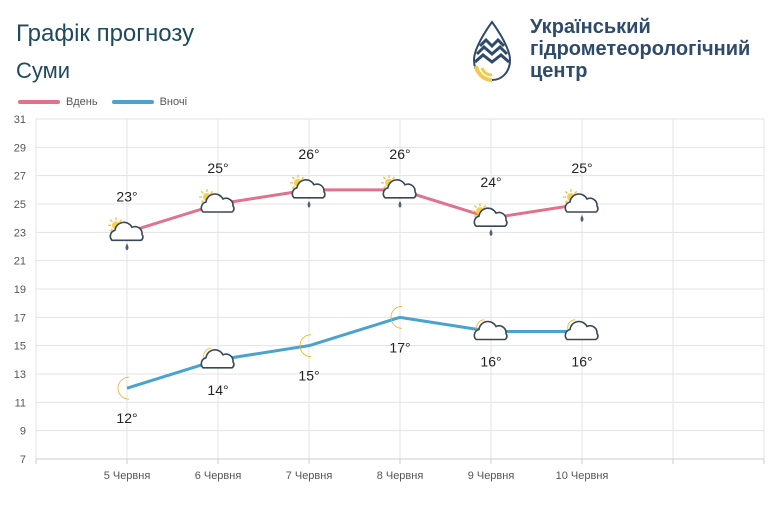 Image resolution: width=778 pixels, height=517 pixels. What do you see at coordinates (640, 49) in the screenshot?
I see `organization-name: Український гідрометеорологічний центр` at bounding box center [640, 49].